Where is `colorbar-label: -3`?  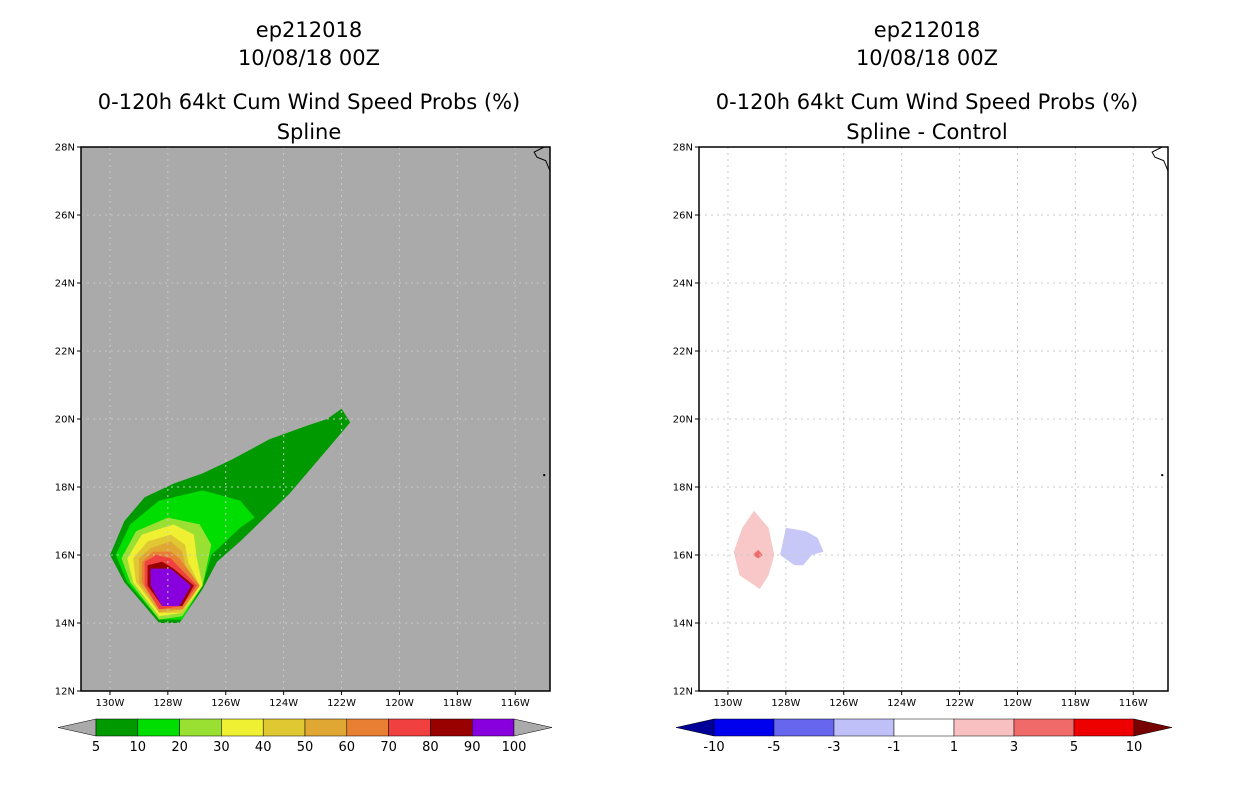
colorbar-label: -3 is located at coordinates (834, 747).